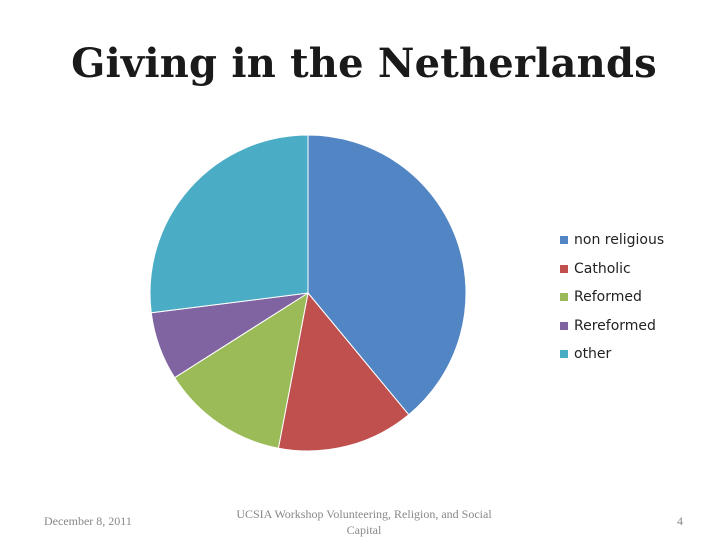 The width and height of the screenshot is (728, 546). I want to click on page-number: 4, so click(680, 521).